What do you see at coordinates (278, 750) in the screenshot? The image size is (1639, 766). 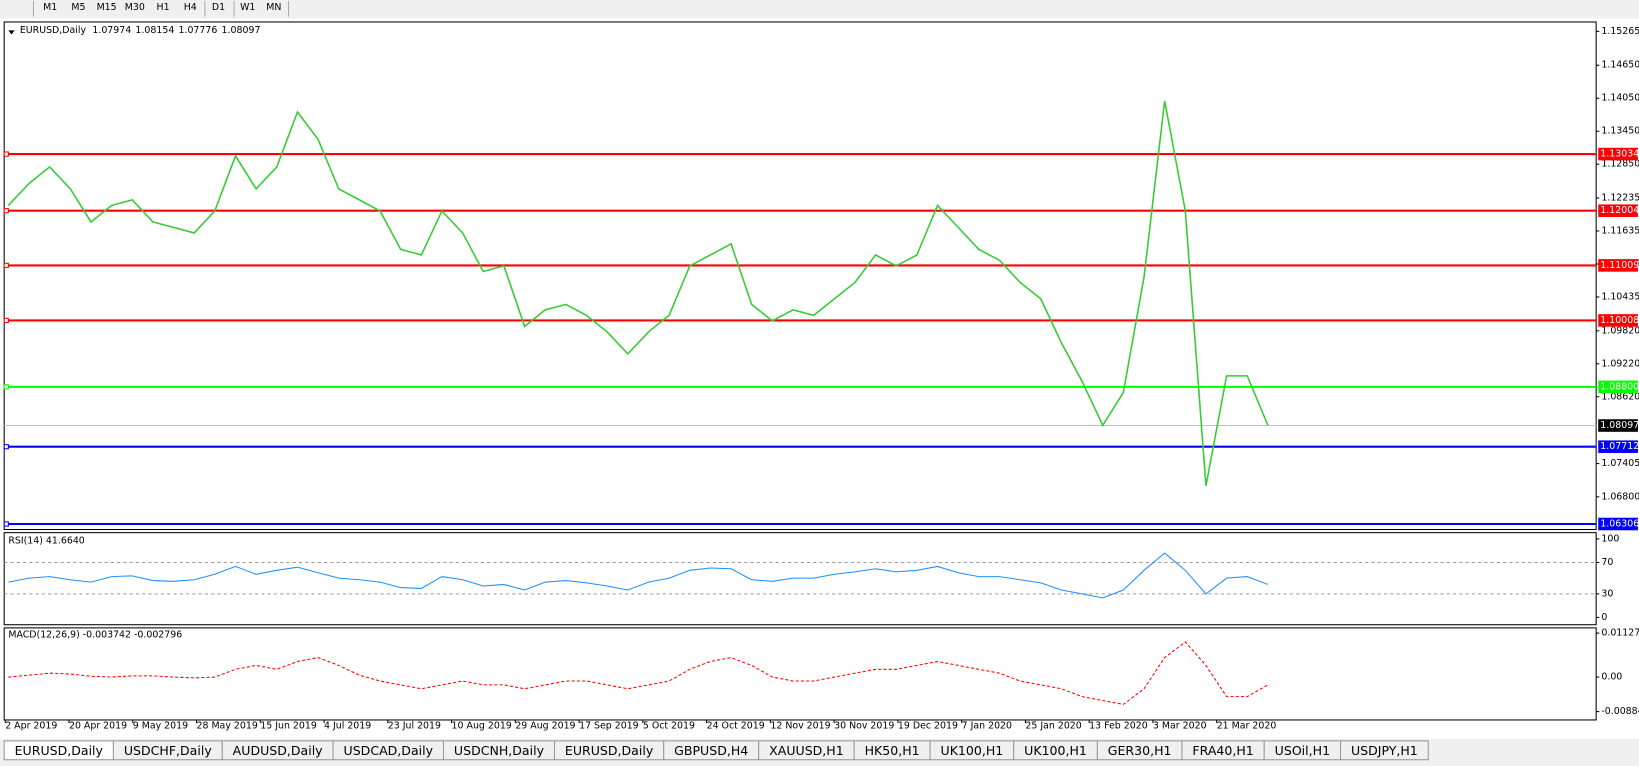 I see `chart-tab-label: AUDUSD,Daily` at bounding box center [278, 750].